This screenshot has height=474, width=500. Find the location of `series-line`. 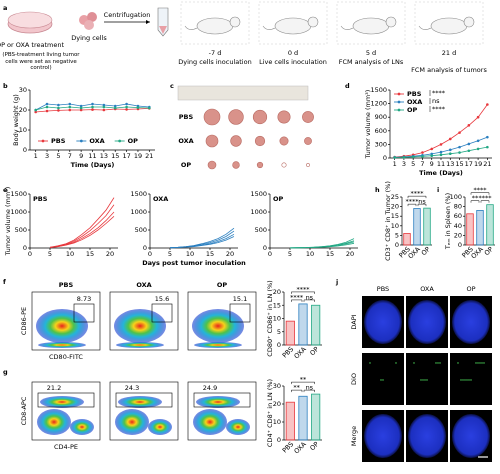

series-line is located at coordinates (202, 242).